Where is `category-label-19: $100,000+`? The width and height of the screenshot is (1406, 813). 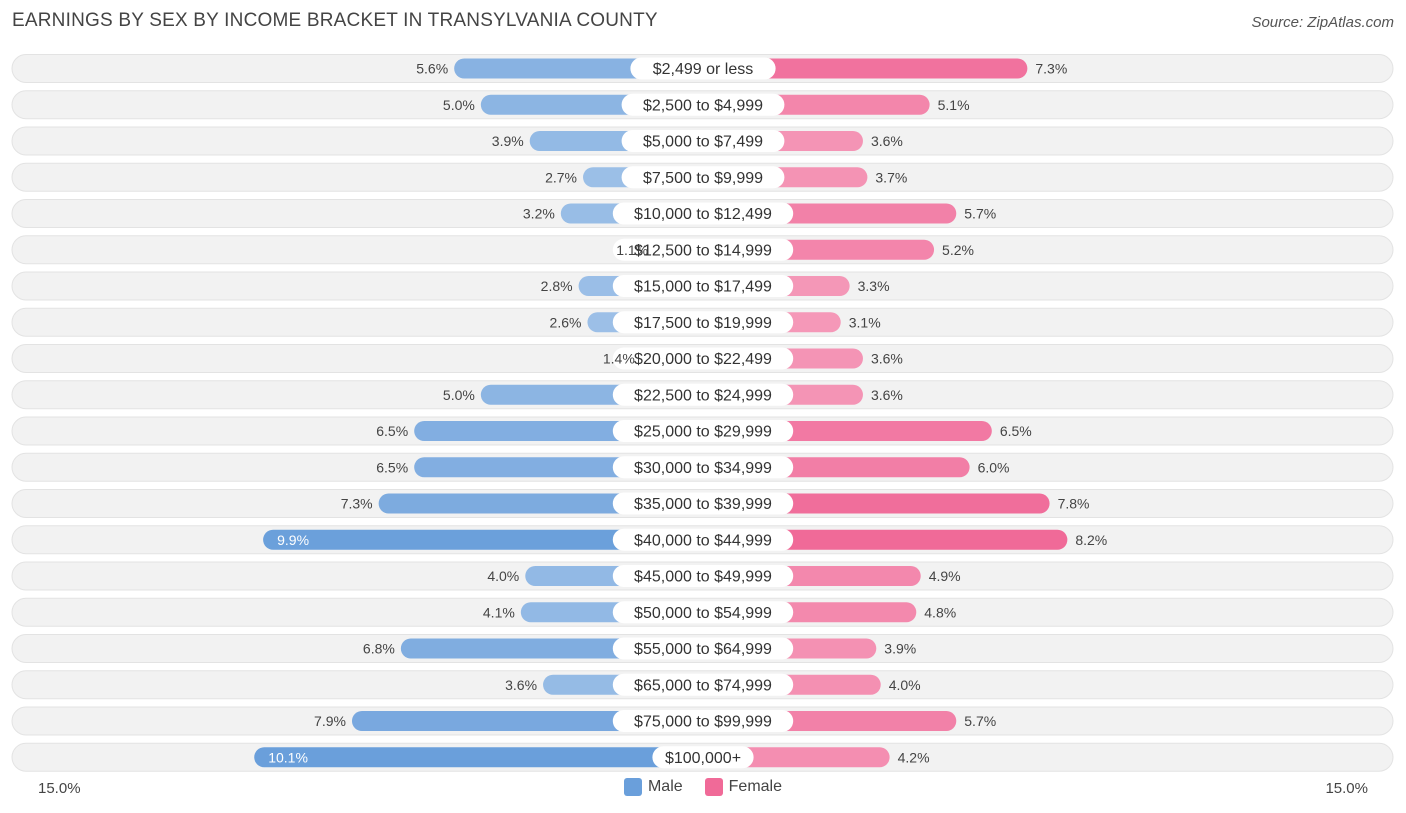
category-label-19: $100,000+ is located at coordinates (703, 758).